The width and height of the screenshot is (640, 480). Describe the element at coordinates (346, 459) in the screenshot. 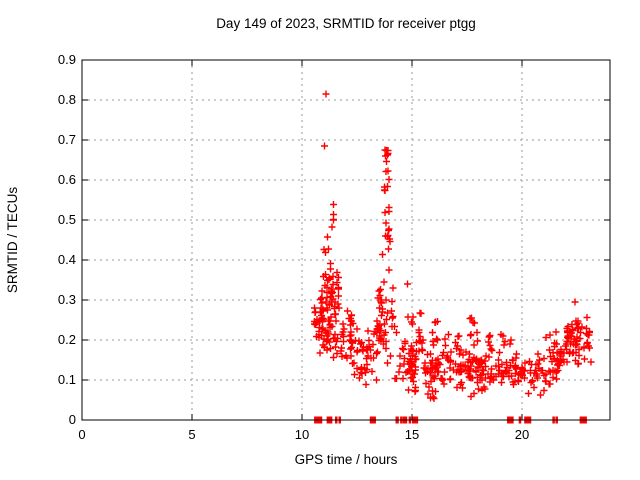

I see `x-axis-label: GPS time / hours` at that location.